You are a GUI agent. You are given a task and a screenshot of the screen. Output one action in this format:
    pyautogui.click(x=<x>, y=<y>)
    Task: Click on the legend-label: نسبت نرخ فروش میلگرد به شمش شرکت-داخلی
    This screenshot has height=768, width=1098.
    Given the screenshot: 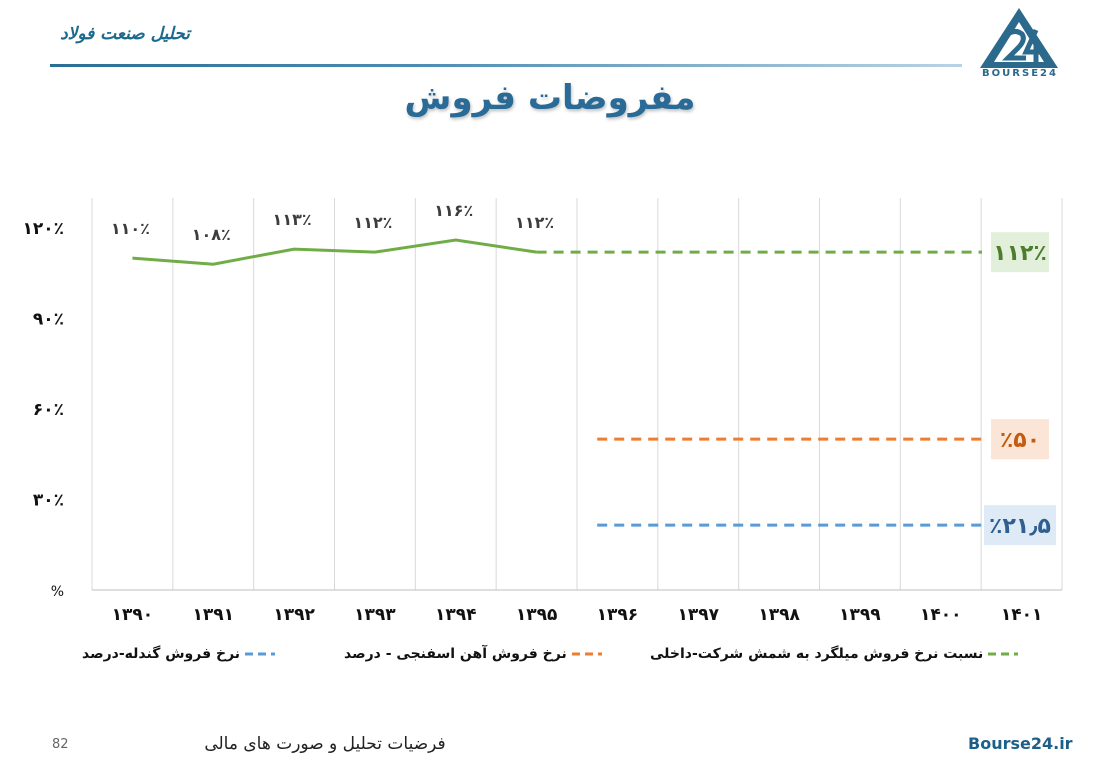 What is the action you would take?
    pyautogui.click(x=817, y=654)
    